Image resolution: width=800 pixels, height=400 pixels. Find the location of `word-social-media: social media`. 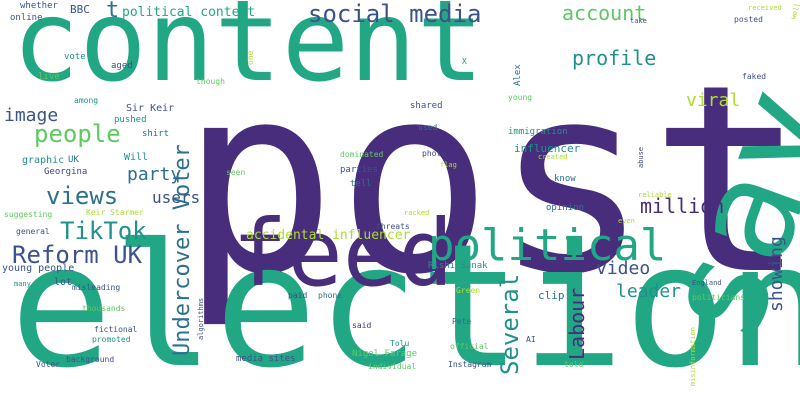

word-social-media: social media is located at coordinates (395, 14).